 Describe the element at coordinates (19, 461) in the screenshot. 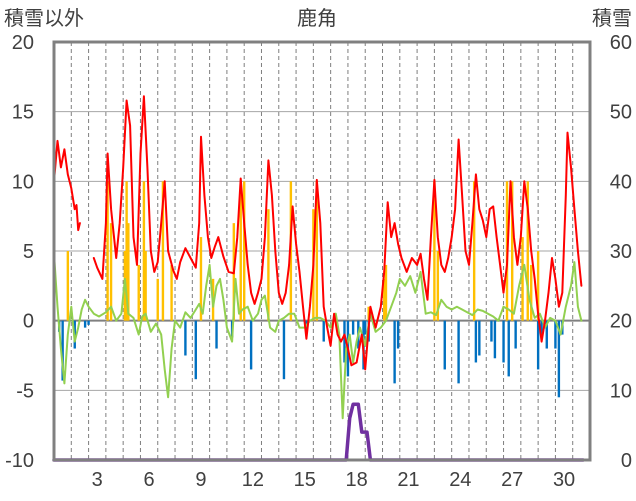

I see `left-tick-label: -10` at that location.